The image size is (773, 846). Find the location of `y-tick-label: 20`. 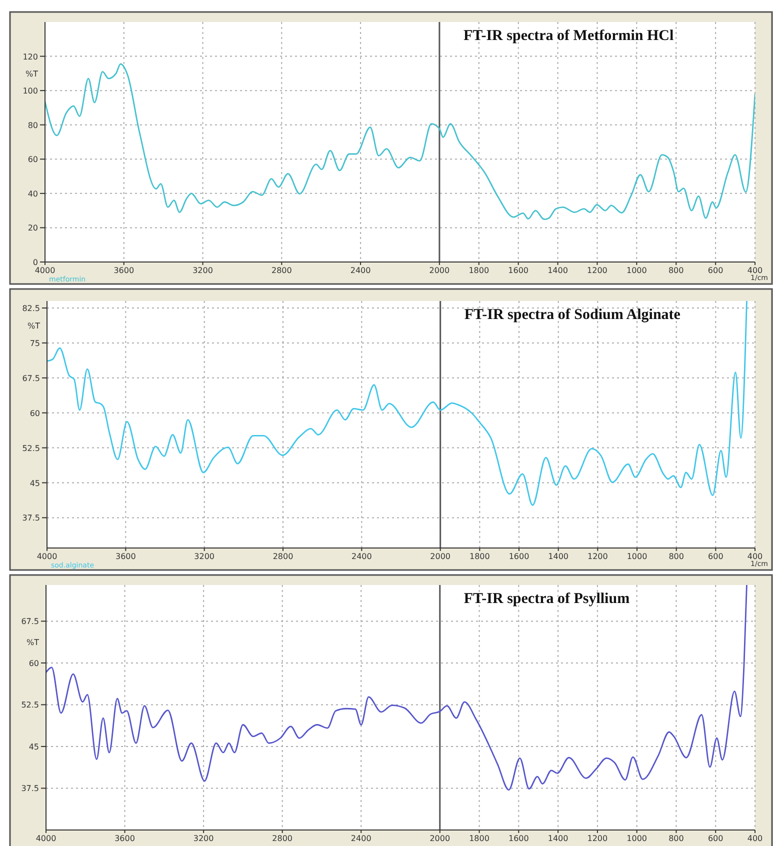

y-tick-label: 20 is located at coordinates (33, 228).